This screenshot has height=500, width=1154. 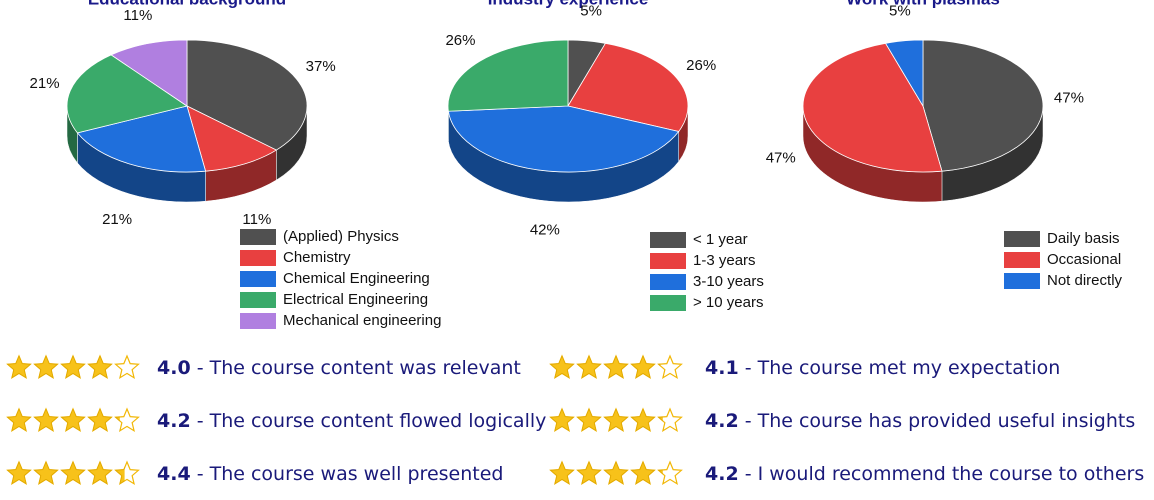 I want to click on rating-statement: - The course content flowed logically, so click(x=369, y=421).